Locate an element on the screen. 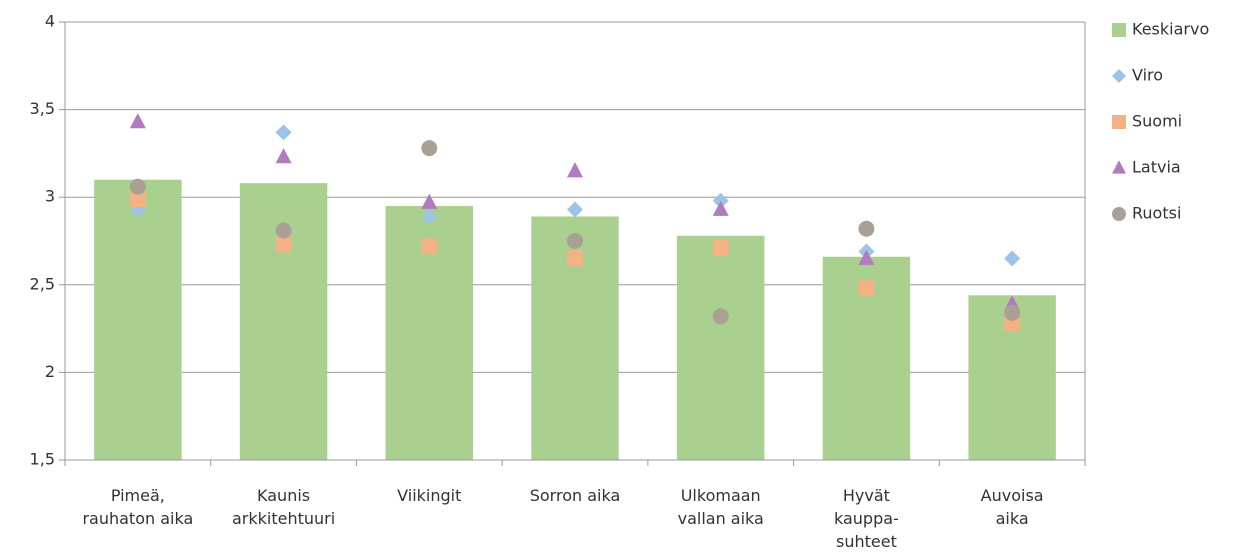  x-tick-label: Hyvät kauppa-suhteet is located at coordinates (866, 518).